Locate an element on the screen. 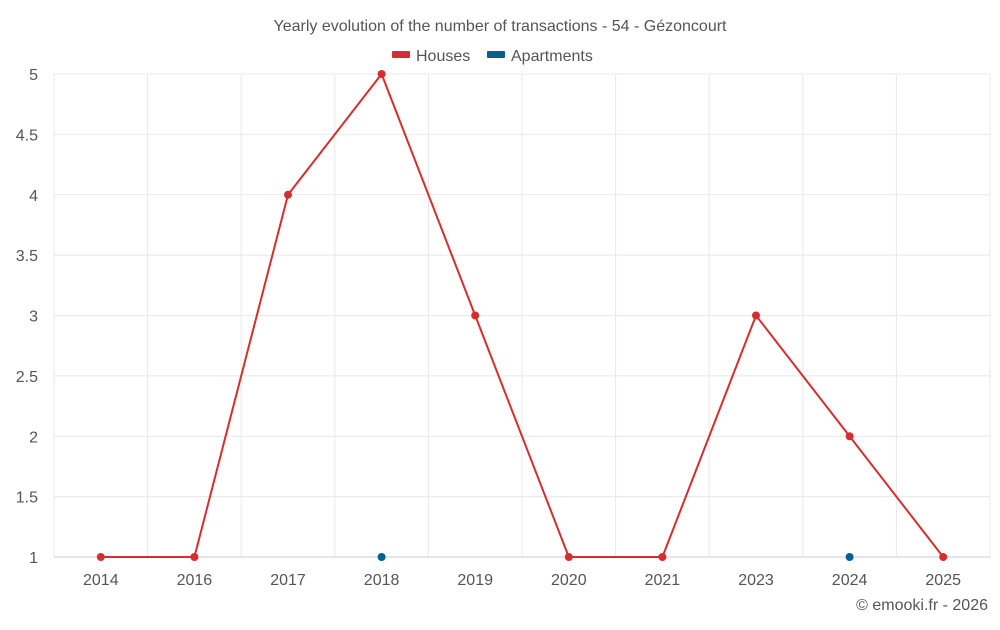 The width and height of the screenshot is (1000, 630). legend-item-apartments: Apartments is located at coordinates (540, 56).